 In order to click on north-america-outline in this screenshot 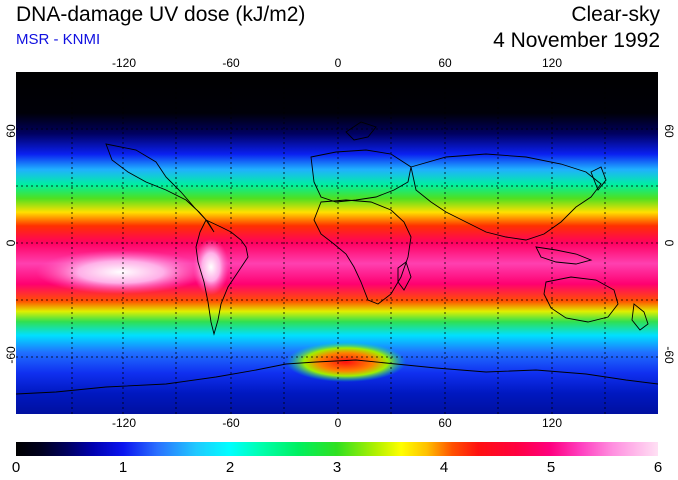, I will do `click(160, 188)`.